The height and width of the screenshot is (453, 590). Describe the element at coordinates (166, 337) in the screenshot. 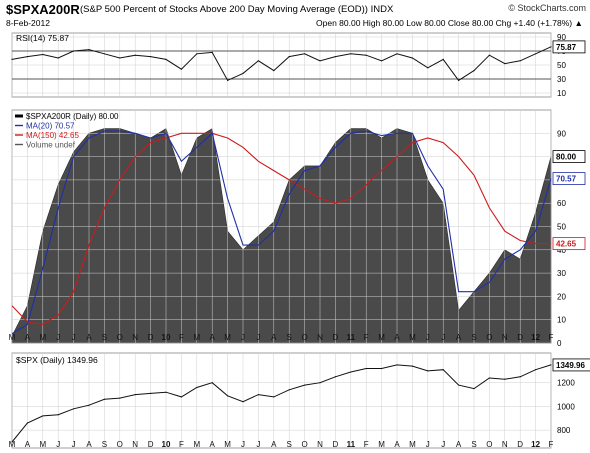

I see `main-x-tick-label: 10` at that location.